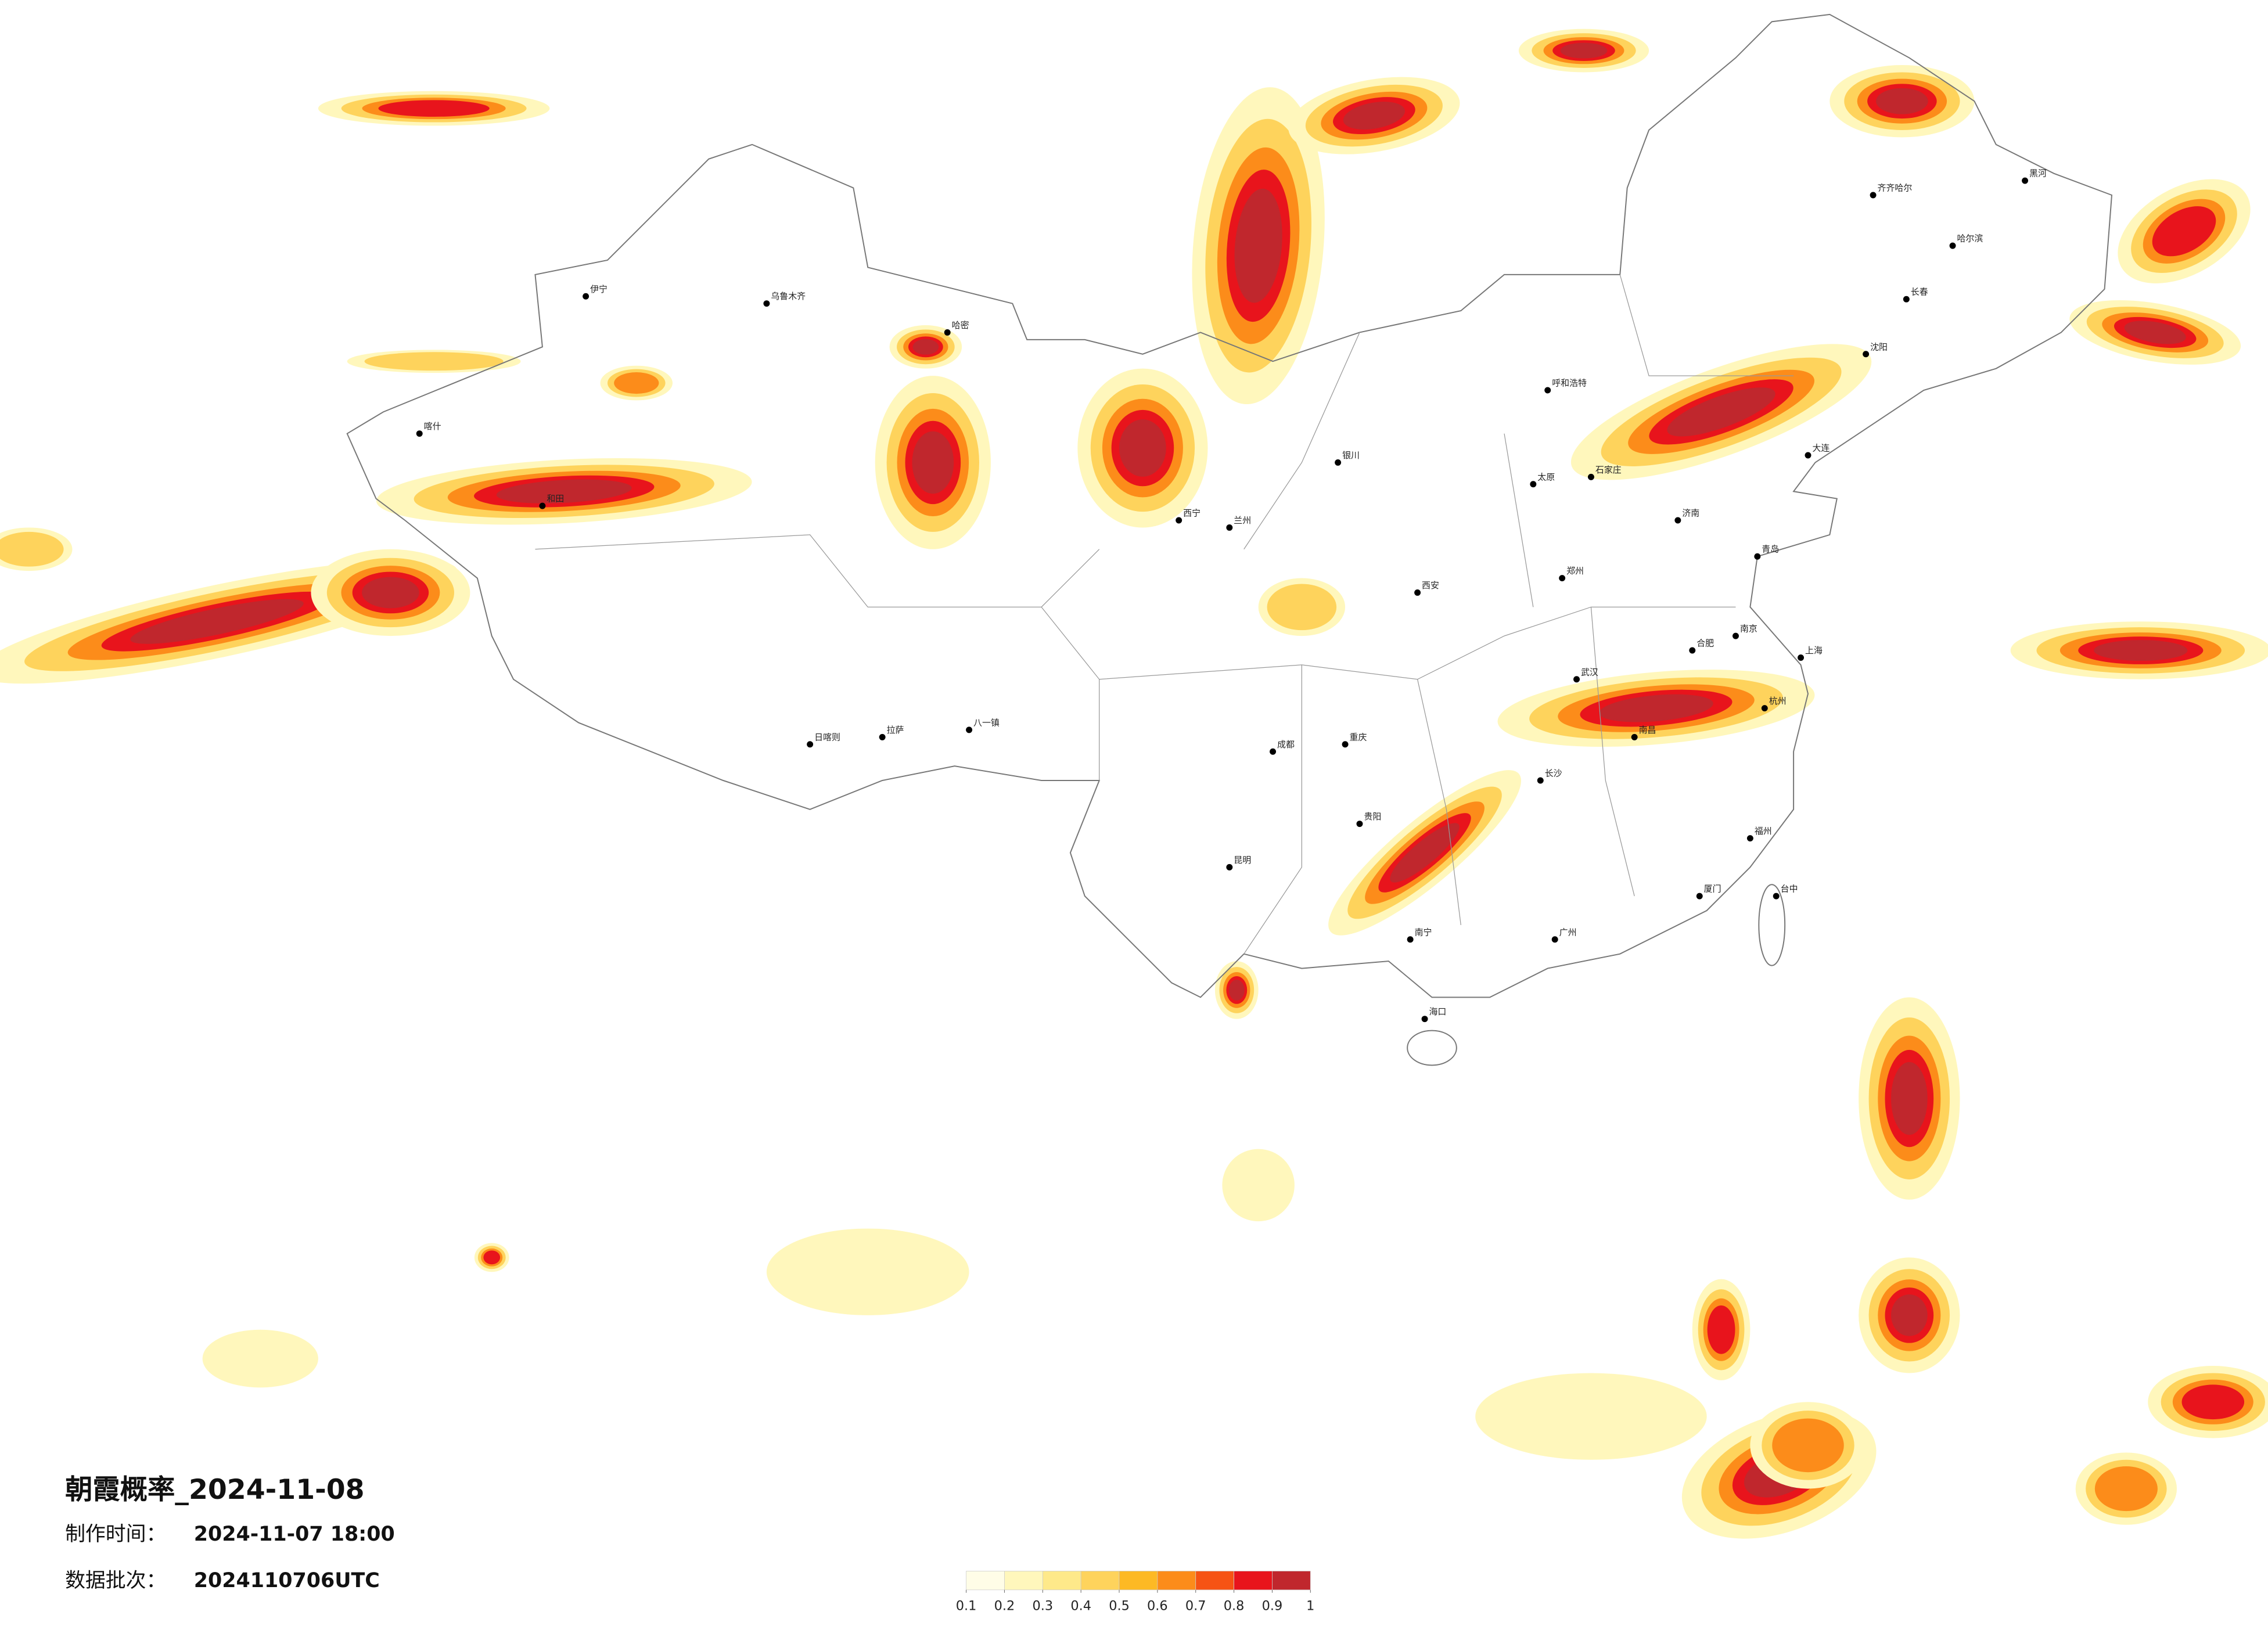  I want to click on city-label: 厦门, so click(1712, 889).